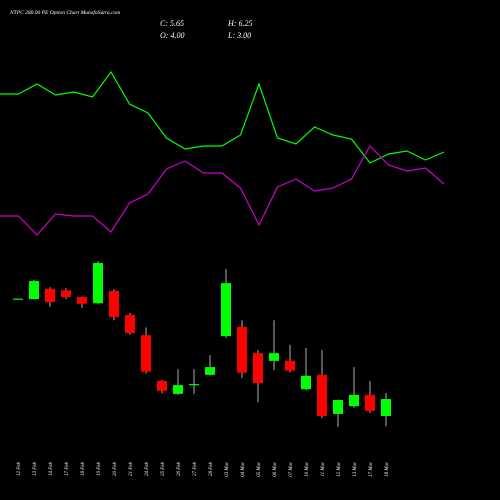  I want to click on x-tick-label: 05 Mar, so click(259, 469).